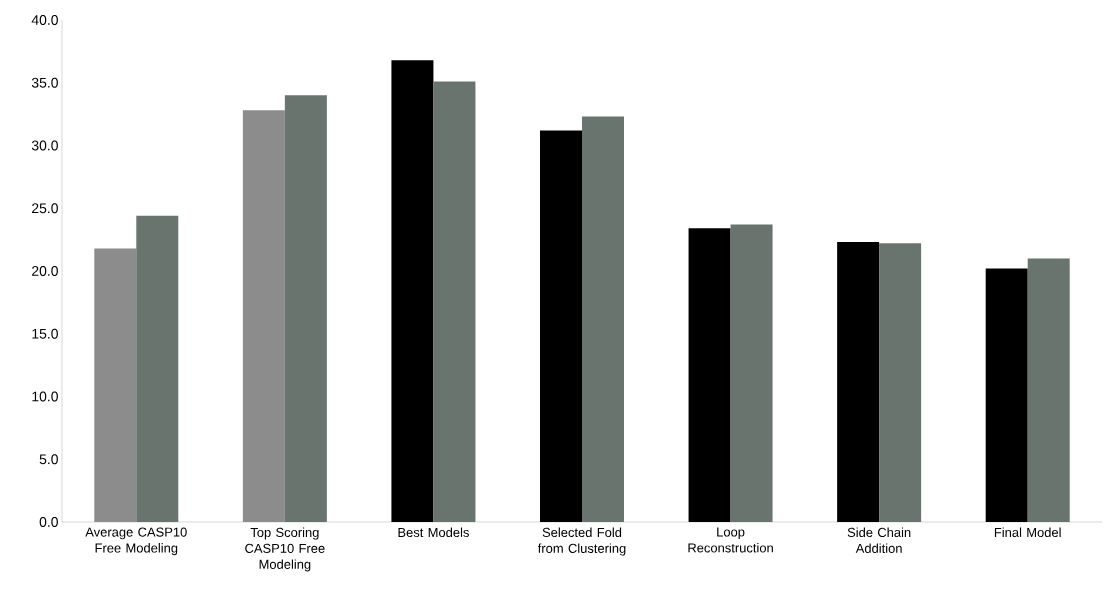  I want to click on x-tick-label: Selected Fold from Clustering, so click(581, 541).